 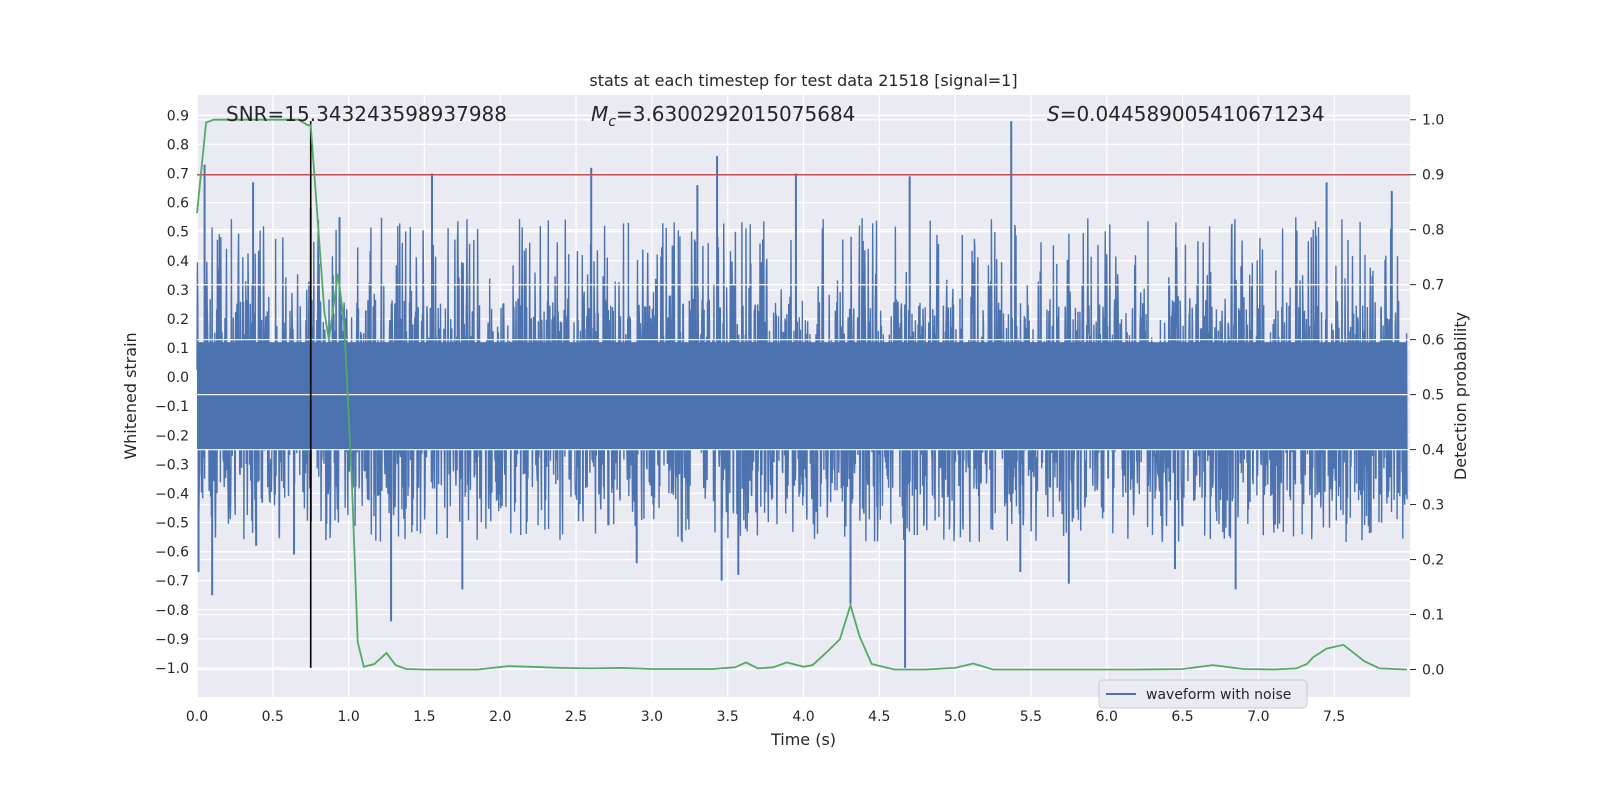 I want to click on y-tick-label: 0.1, so click(x=178, y=349).